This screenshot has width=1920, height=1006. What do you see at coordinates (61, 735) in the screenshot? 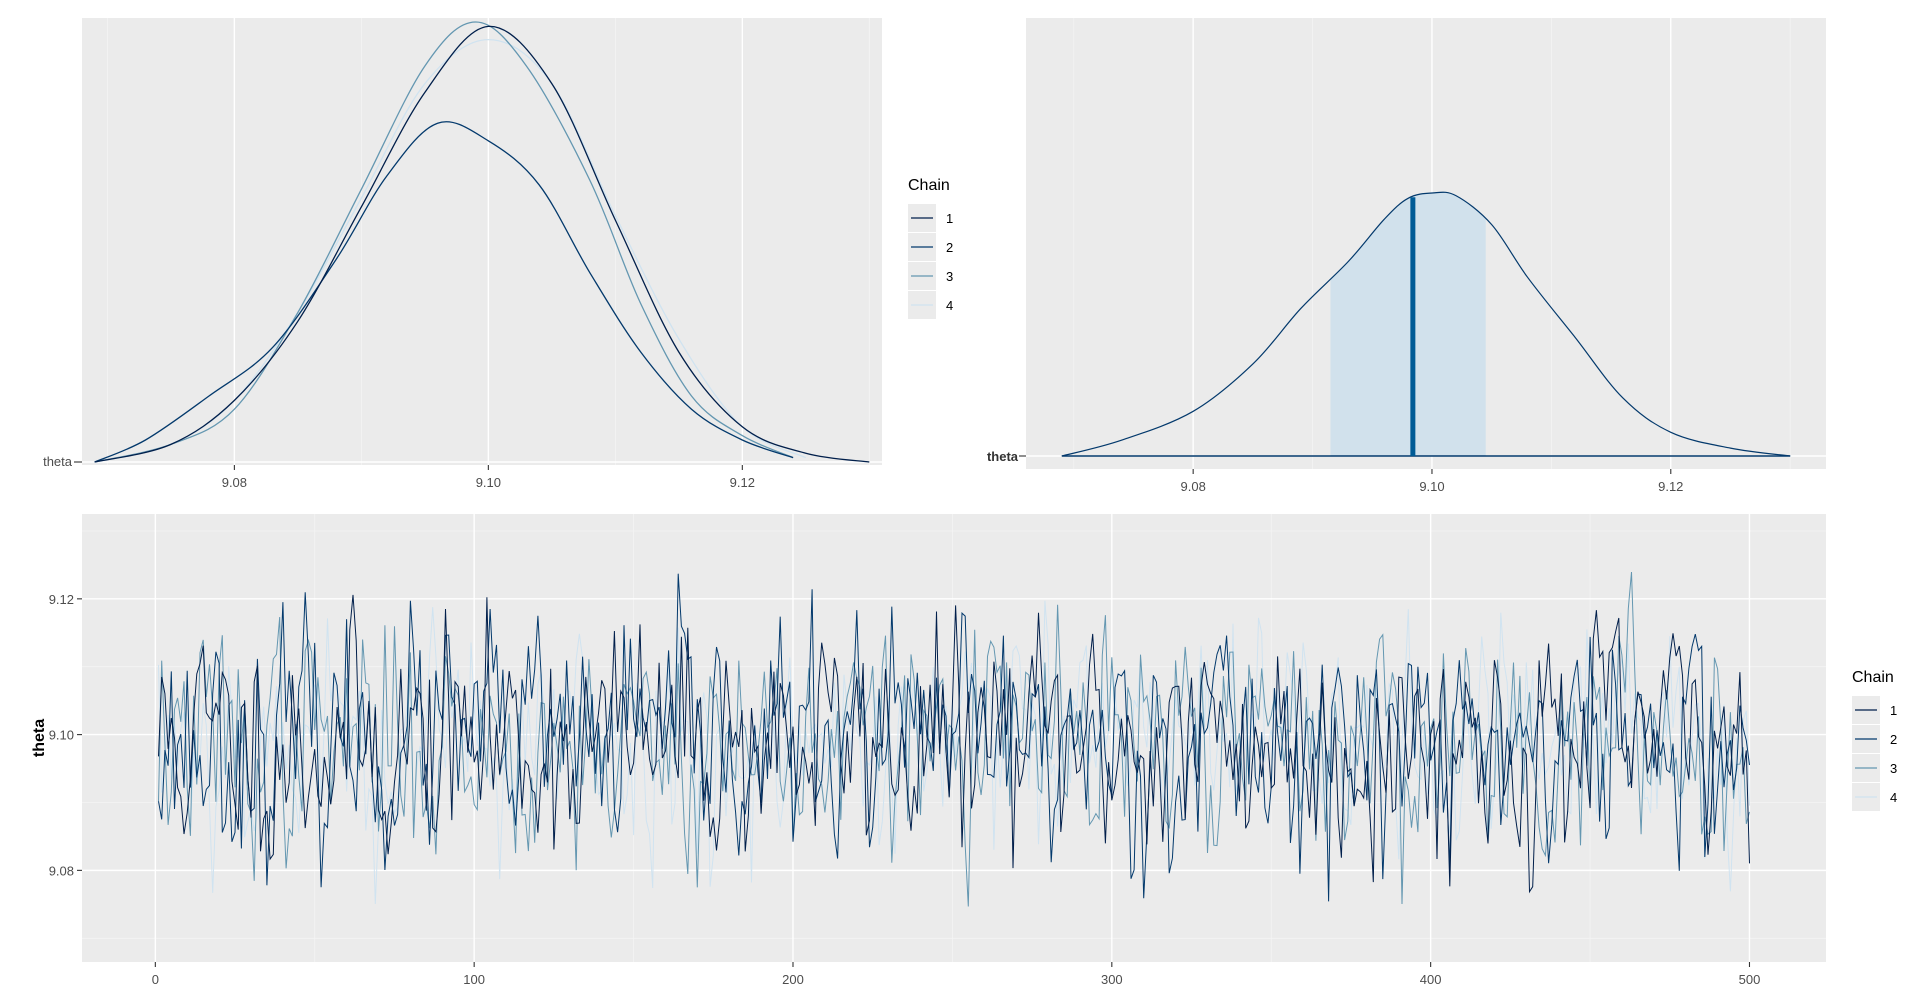
I see `y-tick-label: 9.10` at bounding box center [61, 735].